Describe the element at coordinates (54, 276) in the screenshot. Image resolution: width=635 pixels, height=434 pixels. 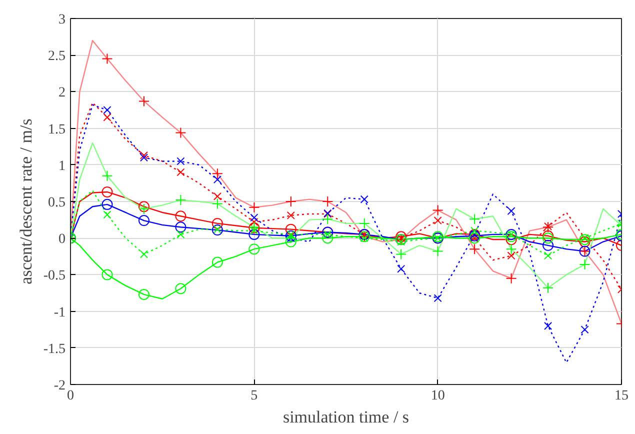
I see `y-tick-label: -0.5` at that location.